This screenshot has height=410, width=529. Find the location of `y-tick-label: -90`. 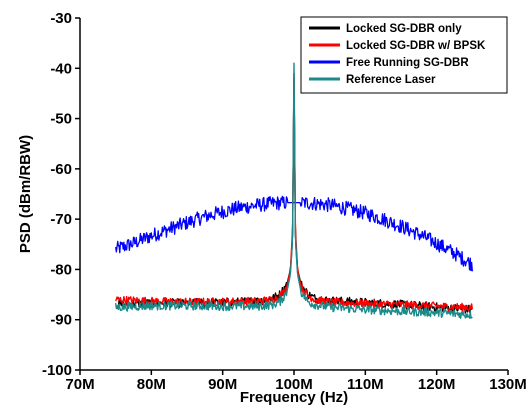

y-tick-label: -90 is located at coordinates (61, 320).